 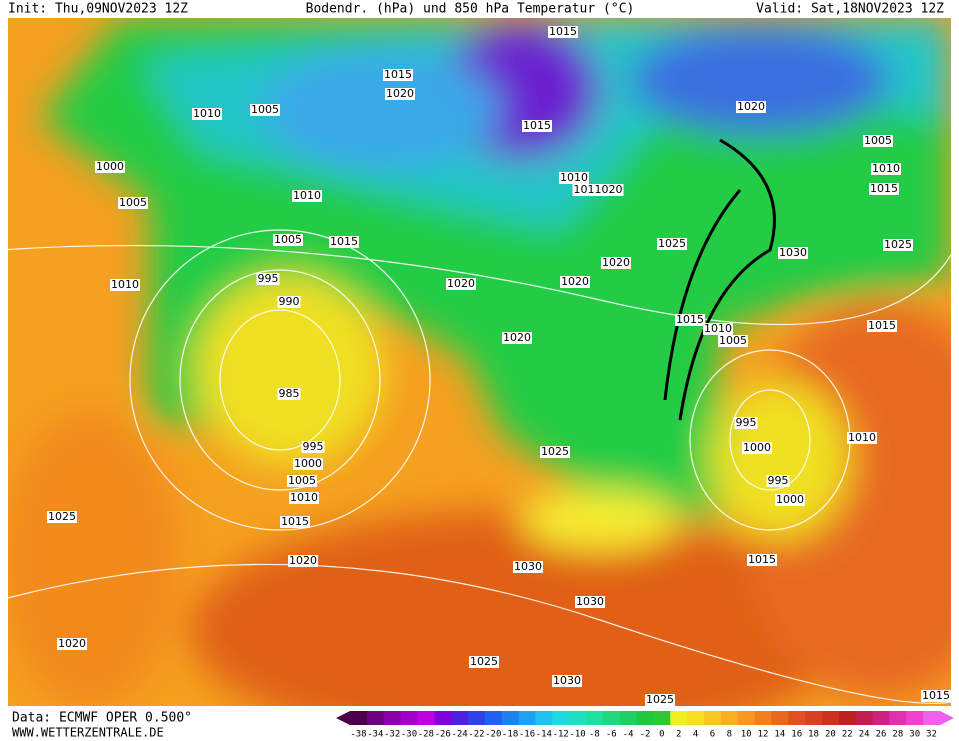 I want to click on colorbar-tick-label: -14, so click(x=544, y=735).